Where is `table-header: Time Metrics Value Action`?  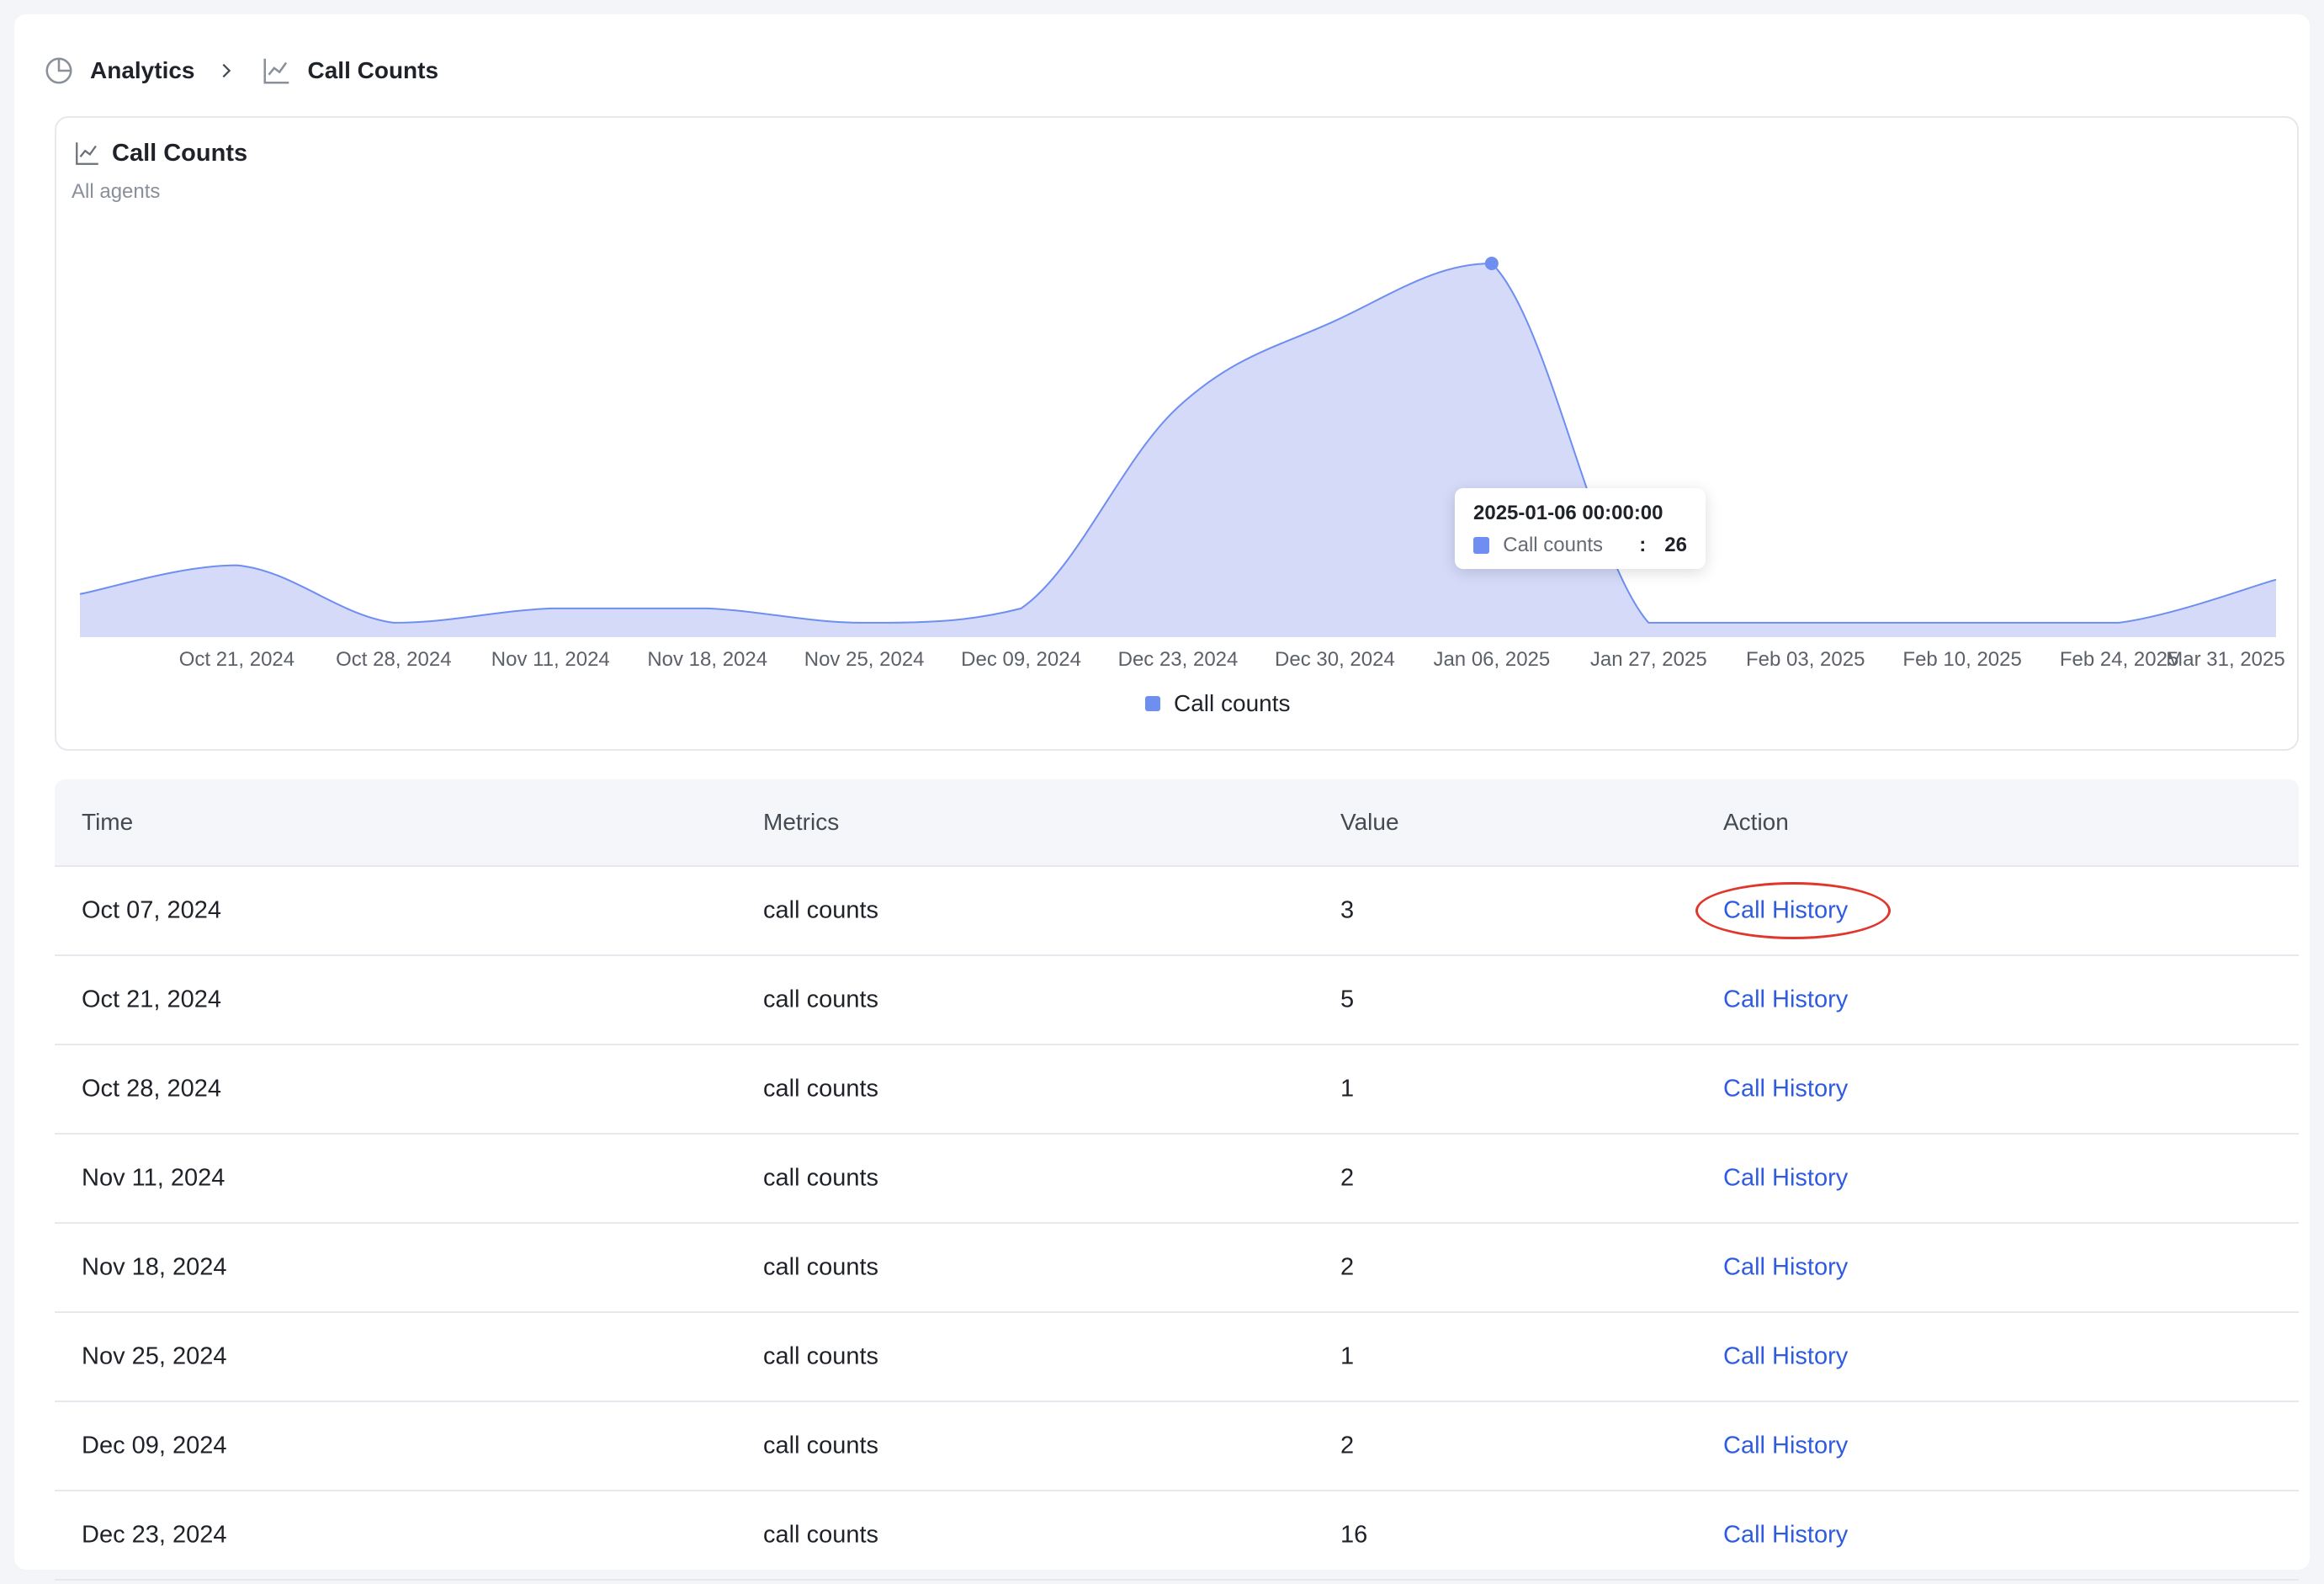
table-header: Time Metrics Value Action is located at coordinates (1177, 823).